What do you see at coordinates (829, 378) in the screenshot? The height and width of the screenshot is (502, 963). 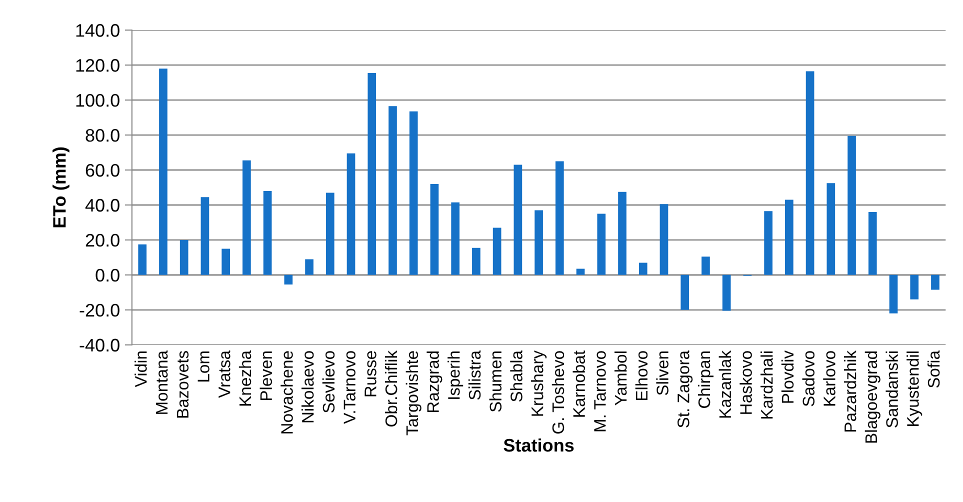 I see `x-tick-label: Karlovo` at bounding box center [829, 378].